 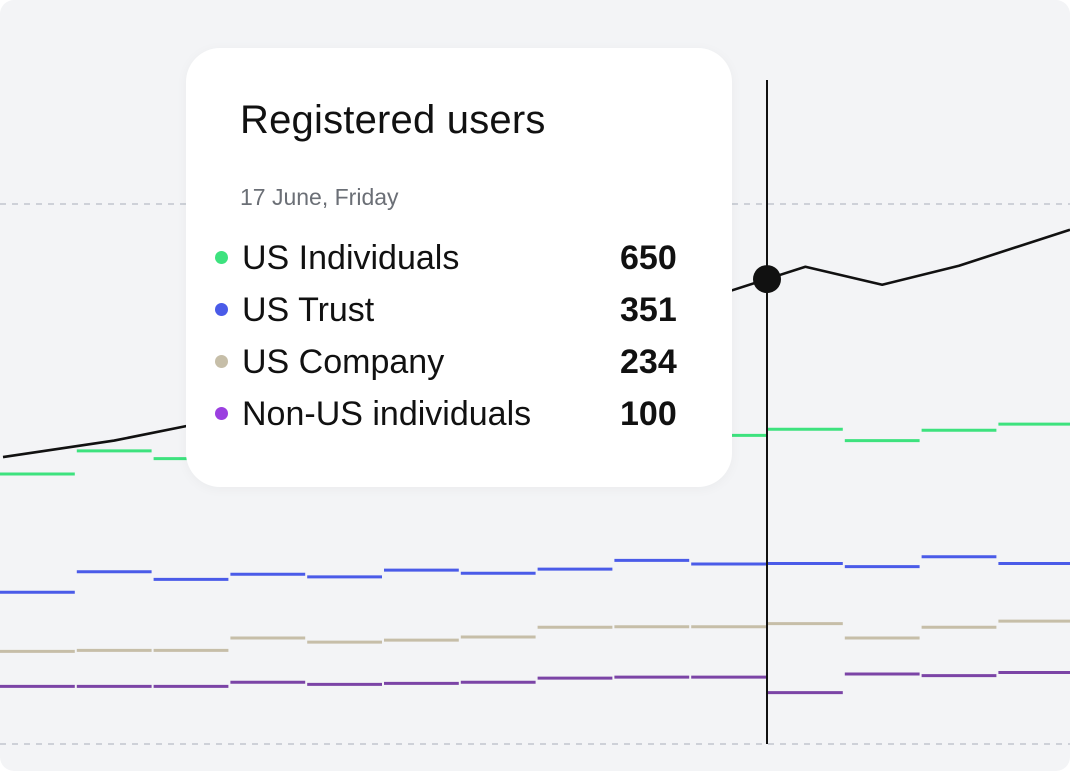 I want to click on tooltip-title: Registered users, so click(x=393, y=120).